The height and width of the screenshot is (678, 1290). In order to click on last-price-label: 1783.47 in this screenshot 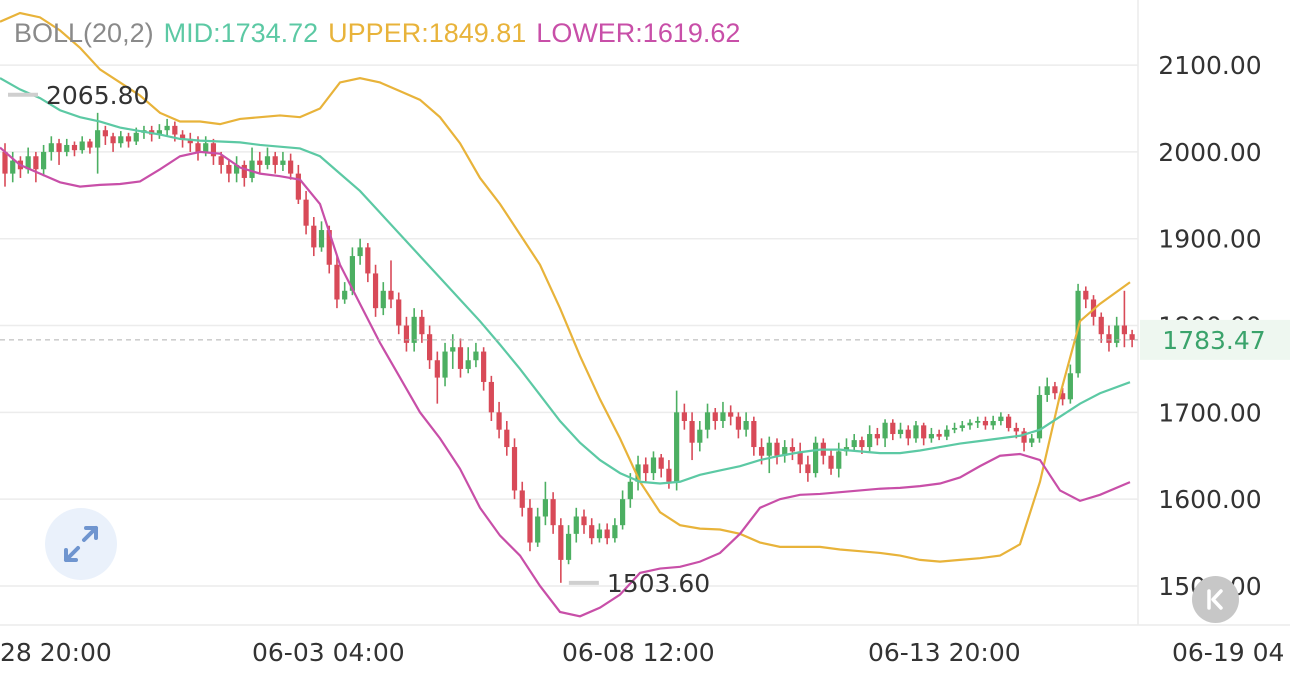, I will do `click(1213, 340)`.